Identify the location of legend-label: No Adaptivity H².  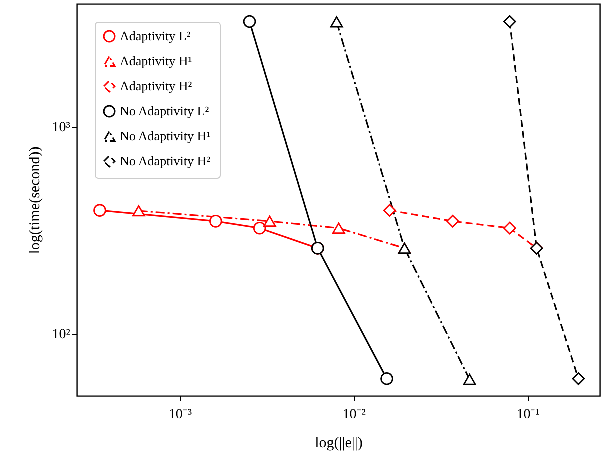
(165, 161).